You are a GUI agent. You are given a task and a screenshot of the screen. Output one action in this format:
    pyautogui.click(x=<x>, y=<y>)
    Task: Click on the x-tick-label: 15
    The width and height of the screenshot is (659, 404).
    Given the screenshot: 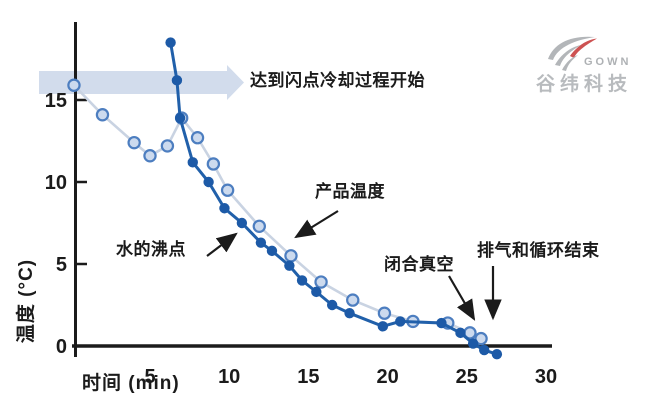 What is the action you would take?
    pyautogui.click(x=308, y=377)
    